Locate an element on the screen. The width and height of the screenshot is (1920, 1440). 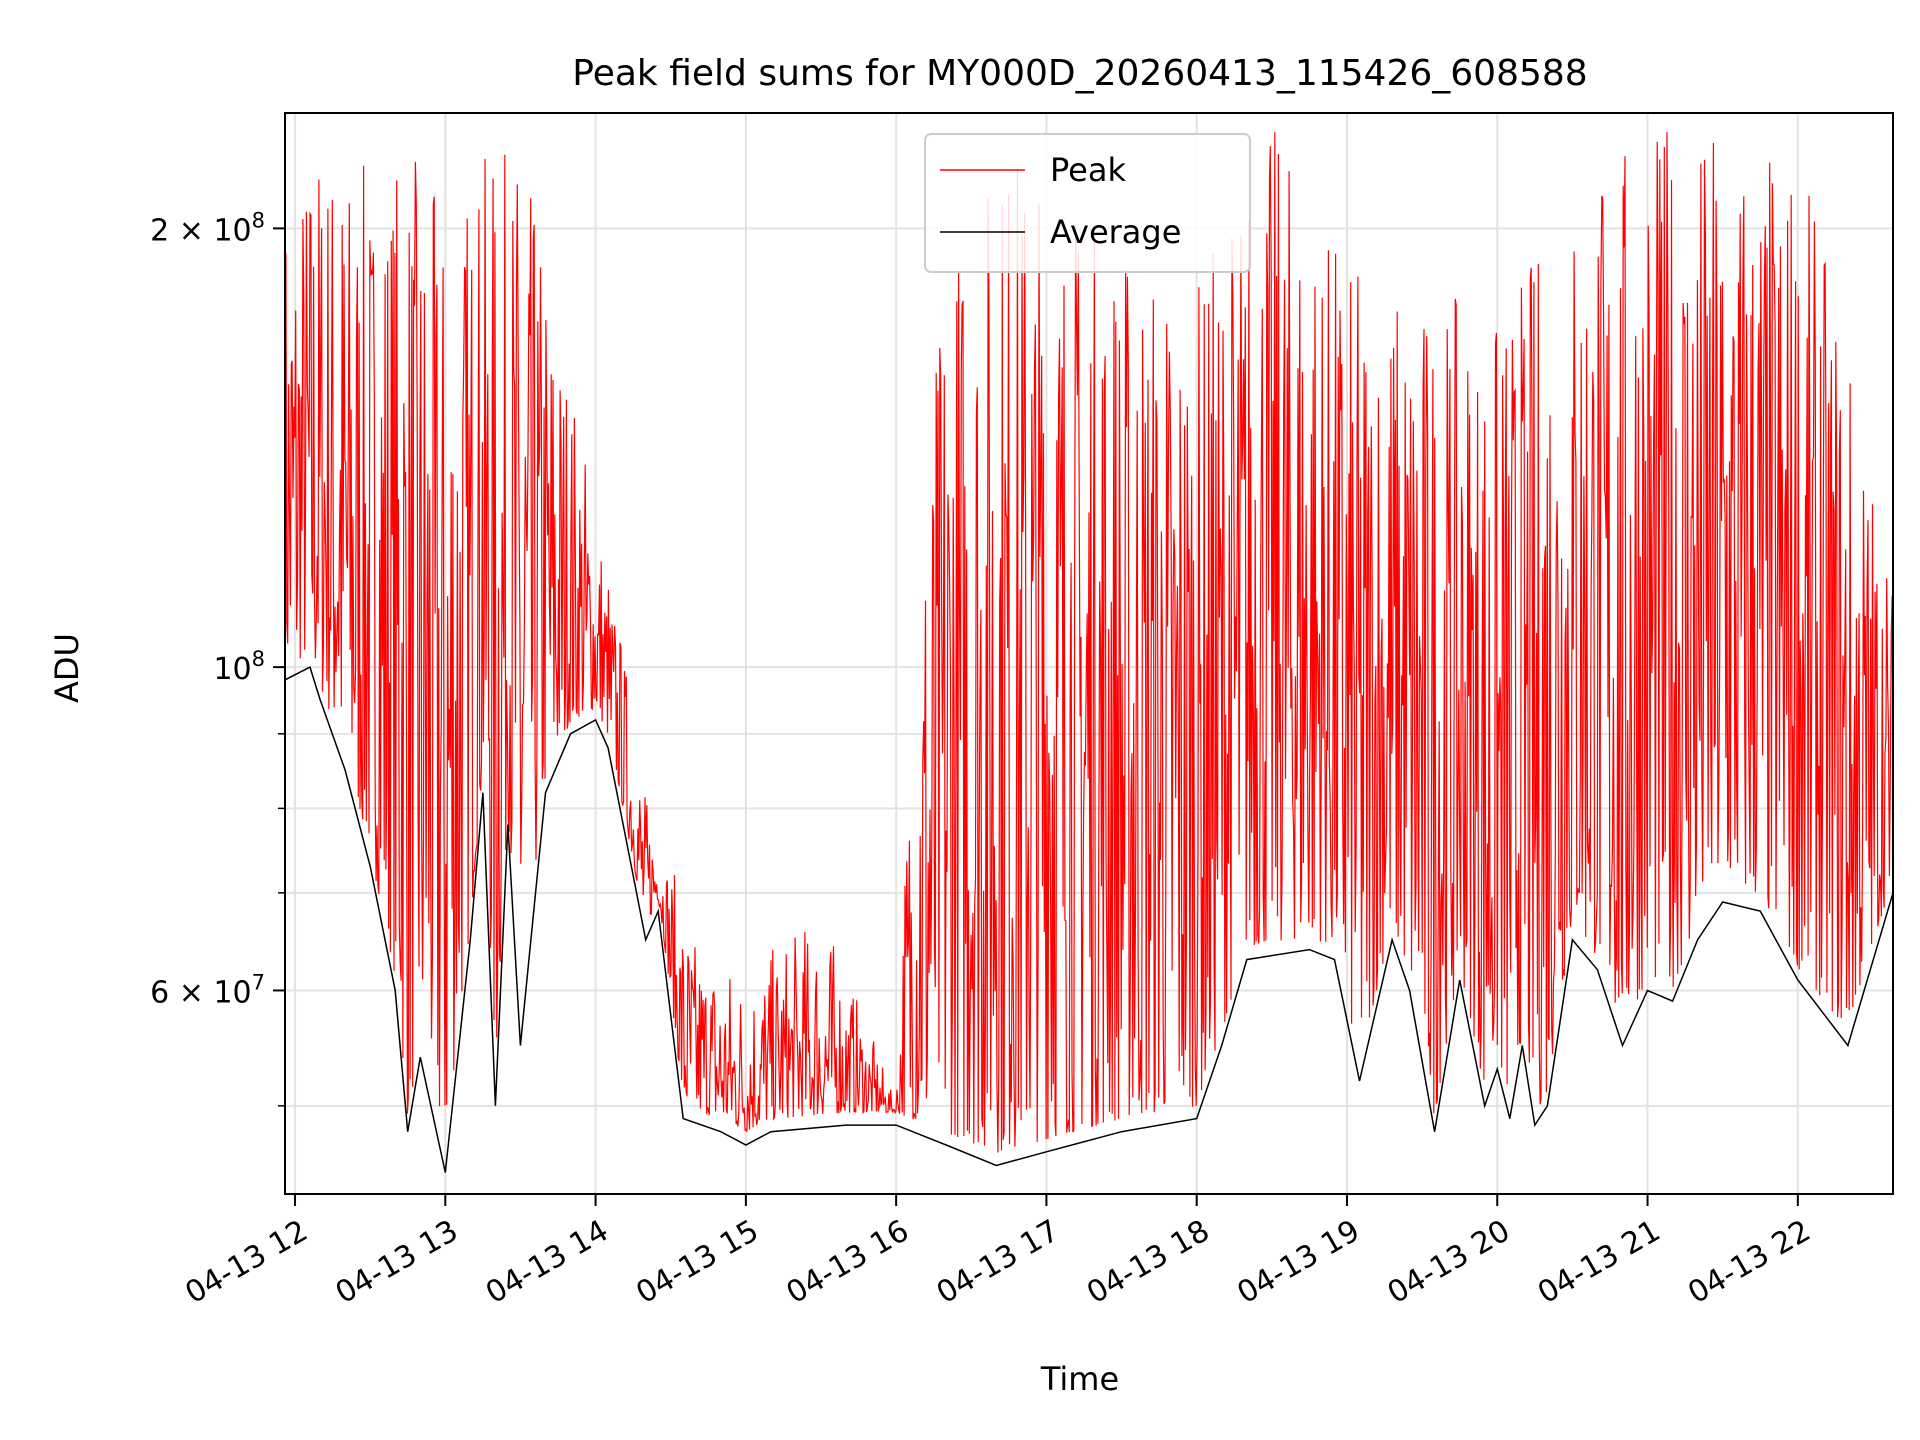
y-tick-base: 10 is located at coordinates (232, 669).